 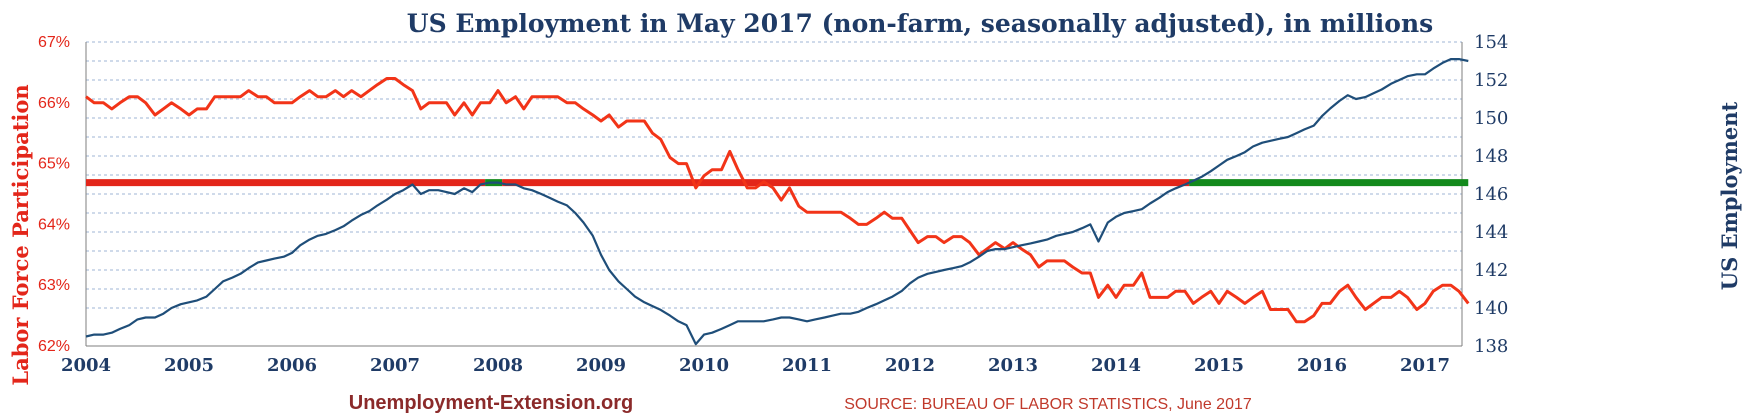 I want to click on x-tick-label: 2017, so click(x=1425, y=365).